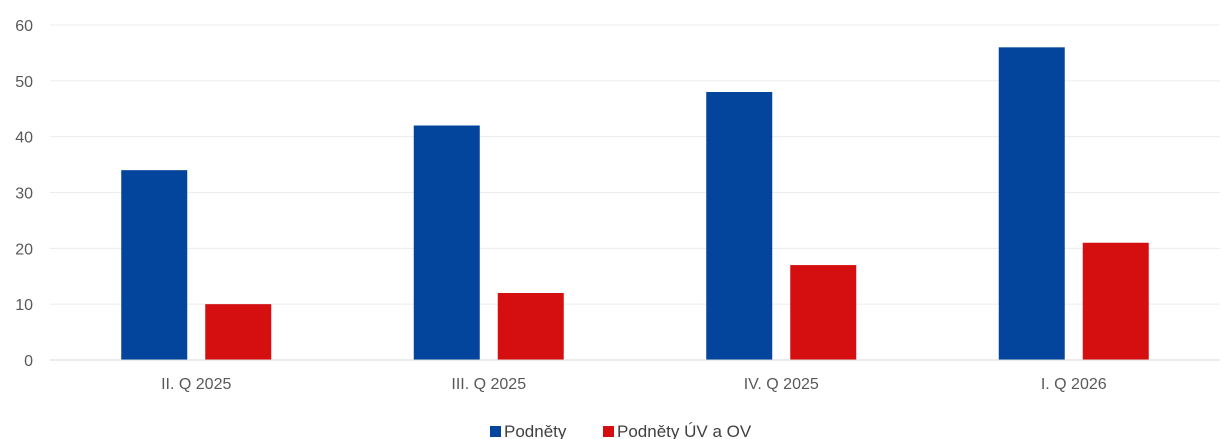 The height and width of the screenshot is (439, 1221). What do you see at coordinates (24, 305) in the screenshot?
I see `y-tick-label: 10` at bounding box center [24, 305].